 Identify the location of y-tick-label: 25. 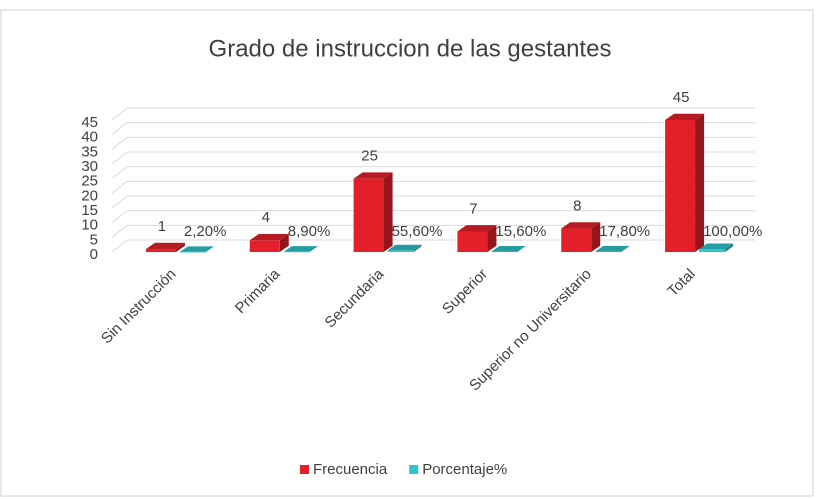
(89, 181).